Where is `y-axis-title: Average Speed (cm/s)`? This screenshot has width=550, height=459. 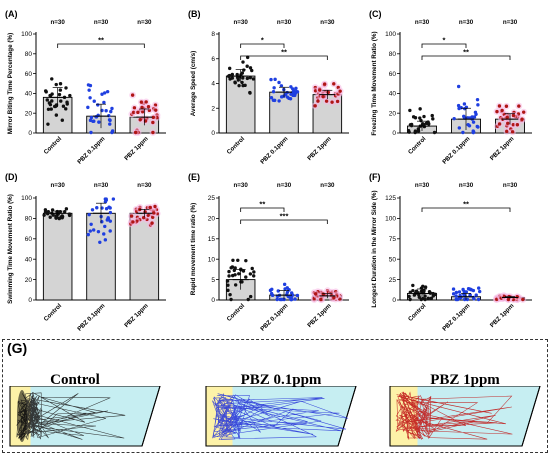
y-axis-title: Average Speed (cm/s) is located at coordinates (193, 84).